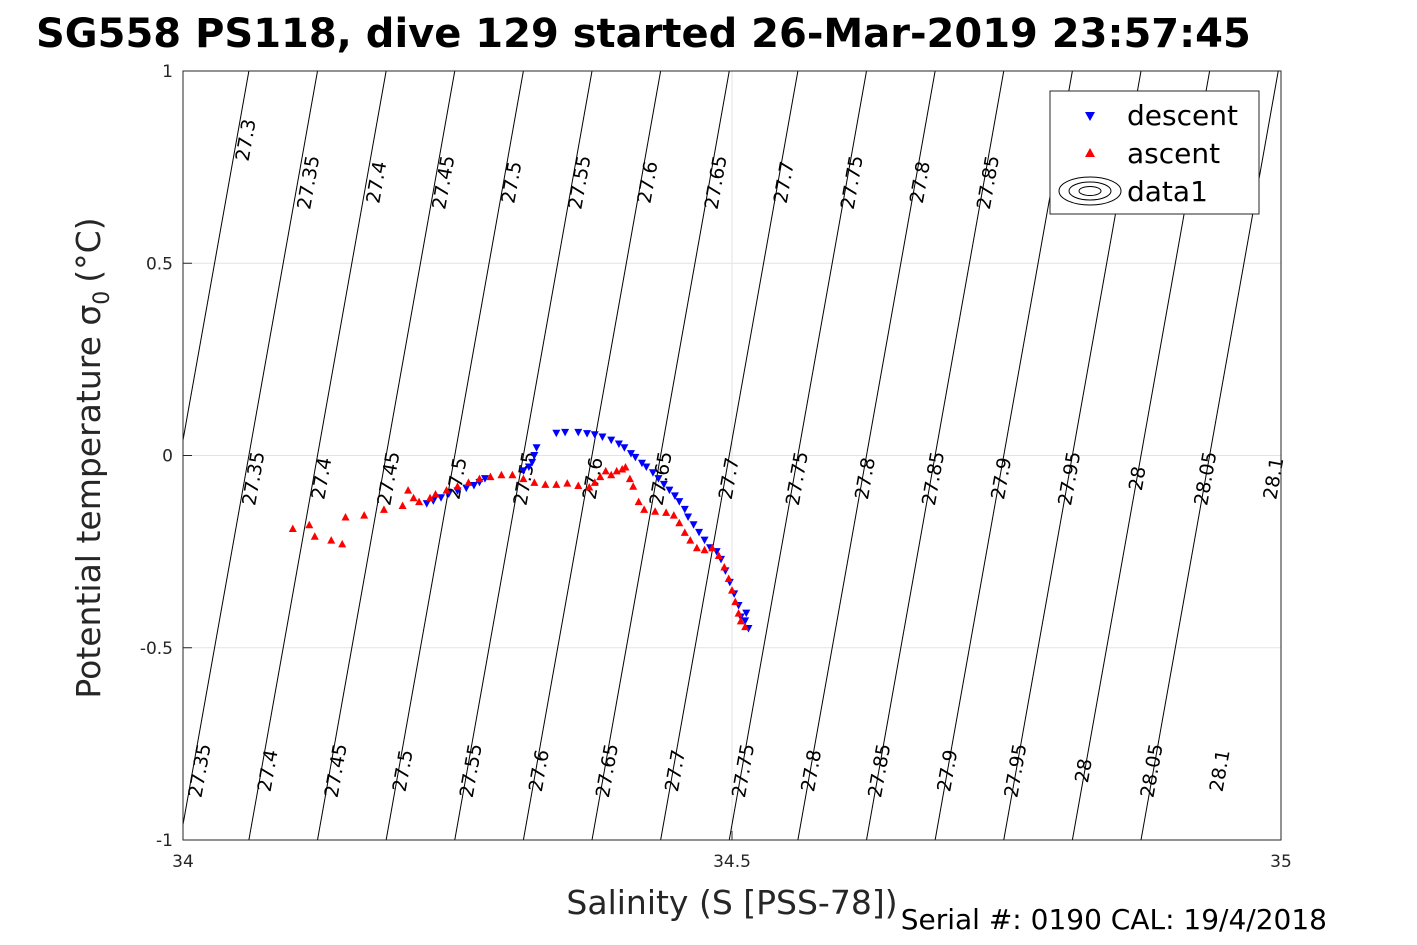  What do you see at coordinates (1173, 153) in the screenshot?
I see `legend-ascent-label: ascent` at bounding box center [1173, 153].